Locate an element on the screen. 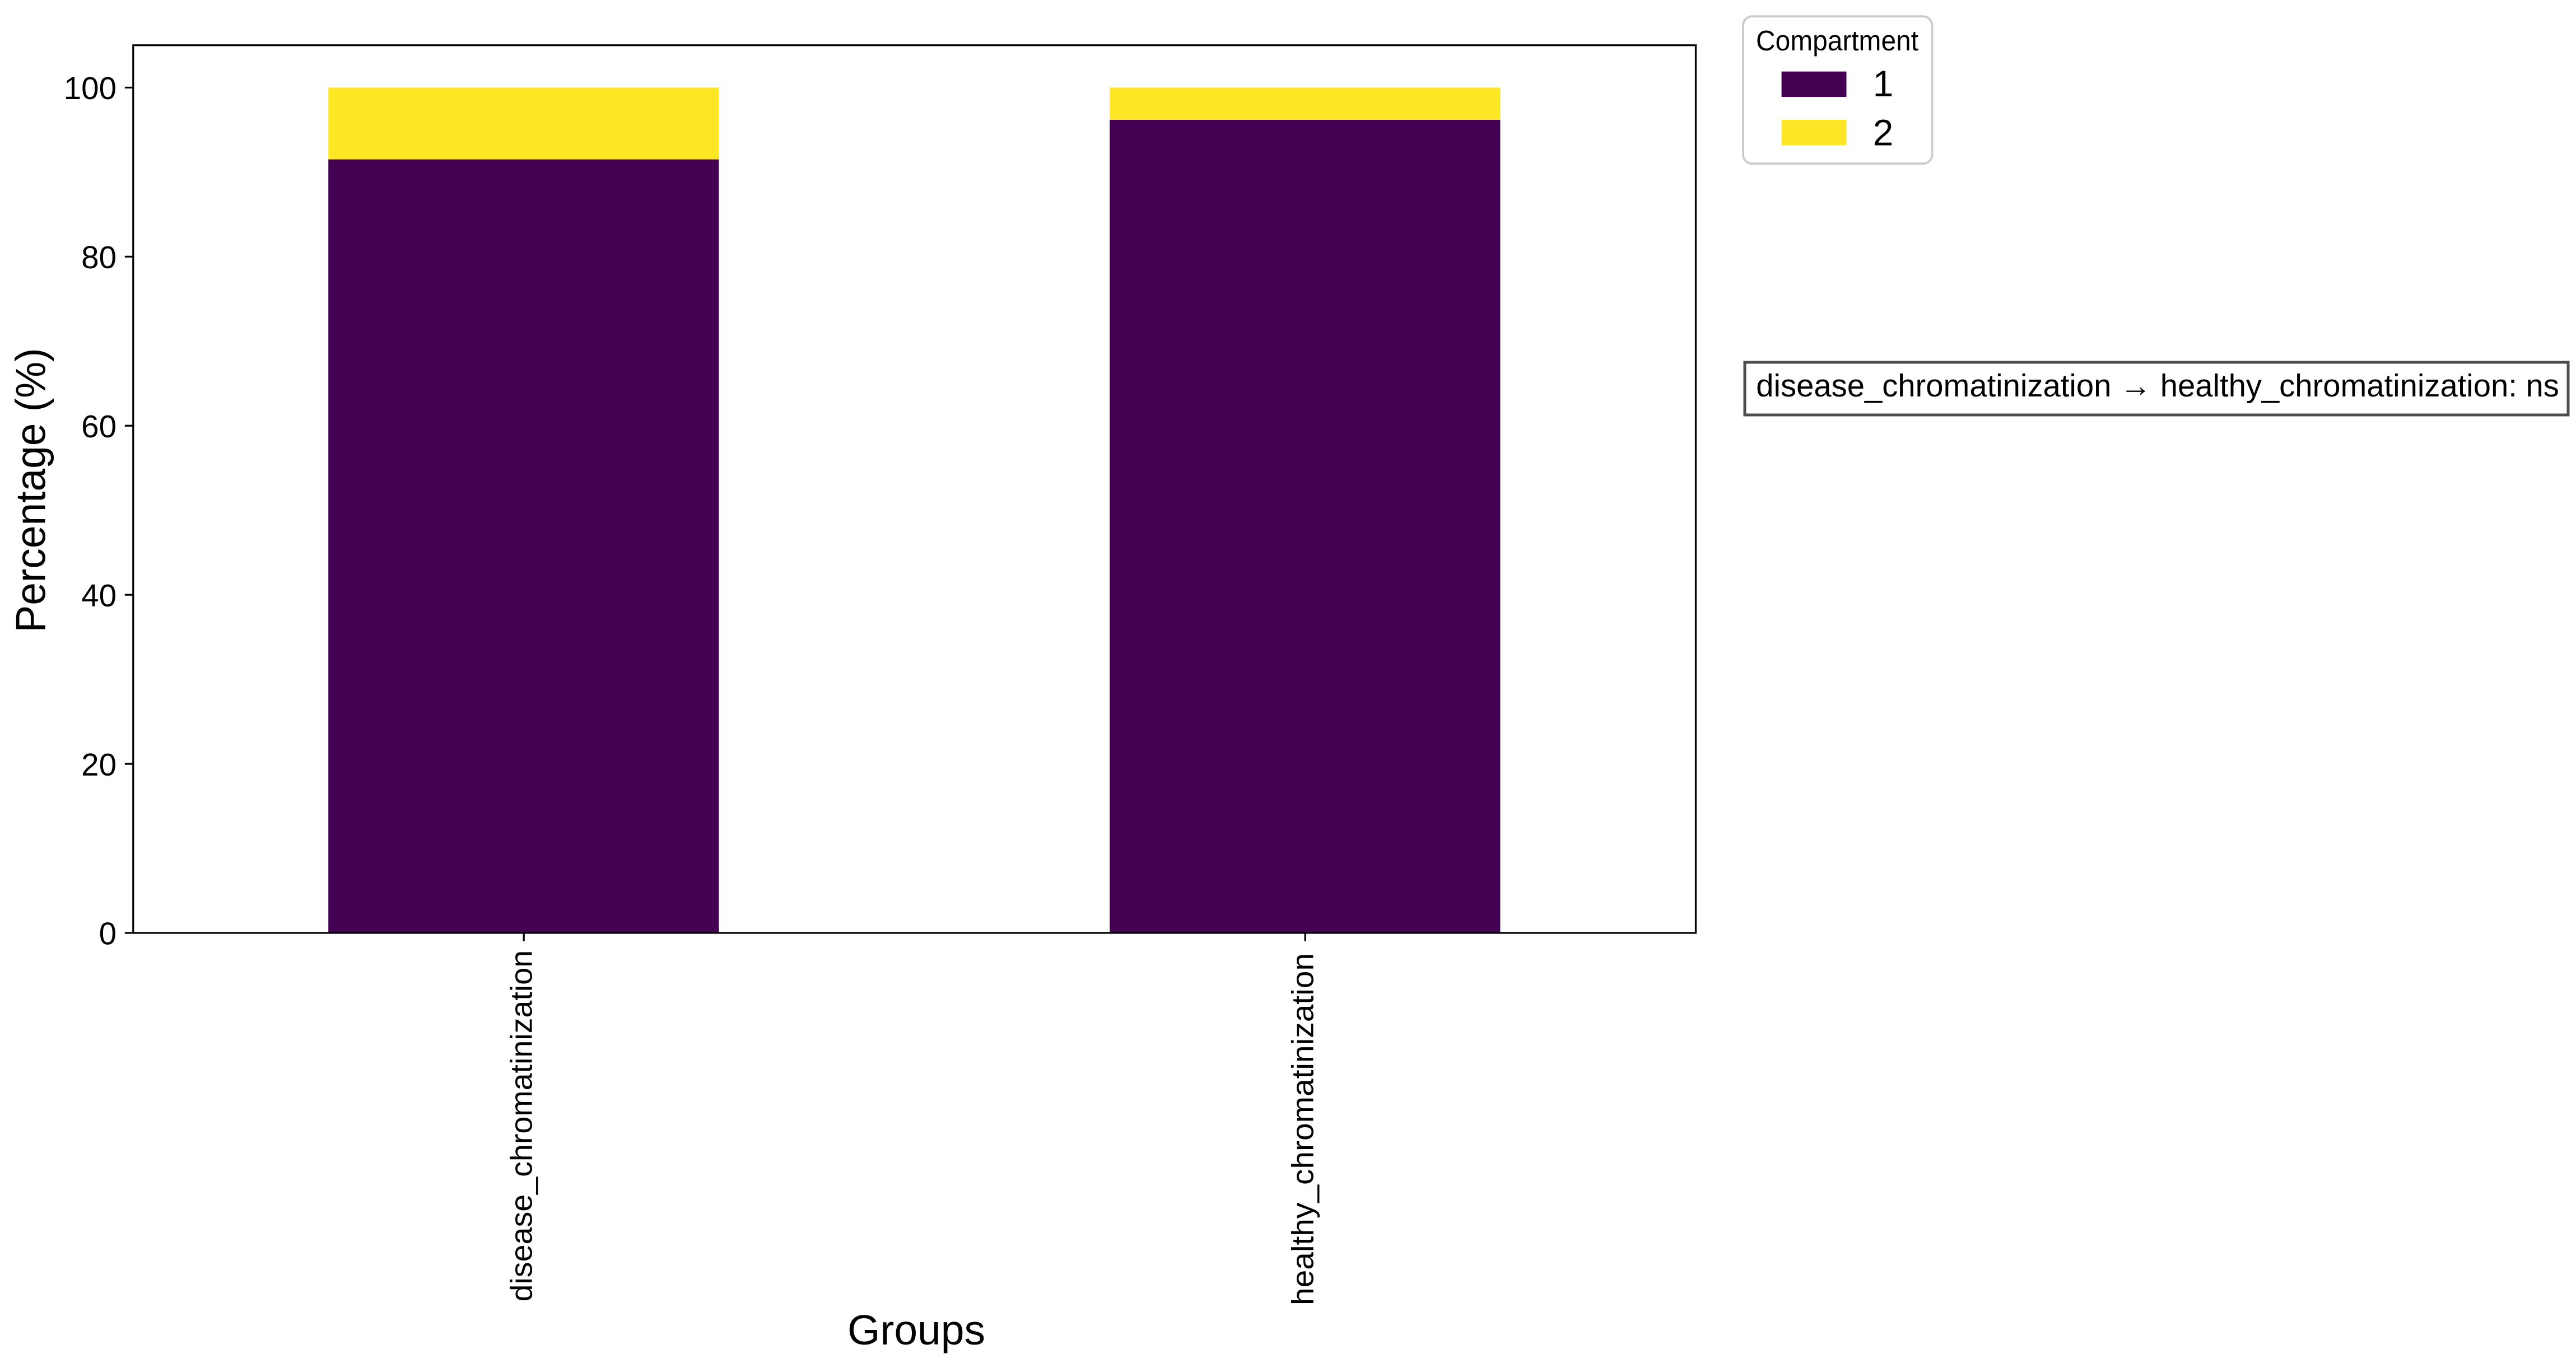 The height and width of the screenshot is (1368, 2576). svg-text: healthy_chromatinization is located at coordinates (1302, 1129).